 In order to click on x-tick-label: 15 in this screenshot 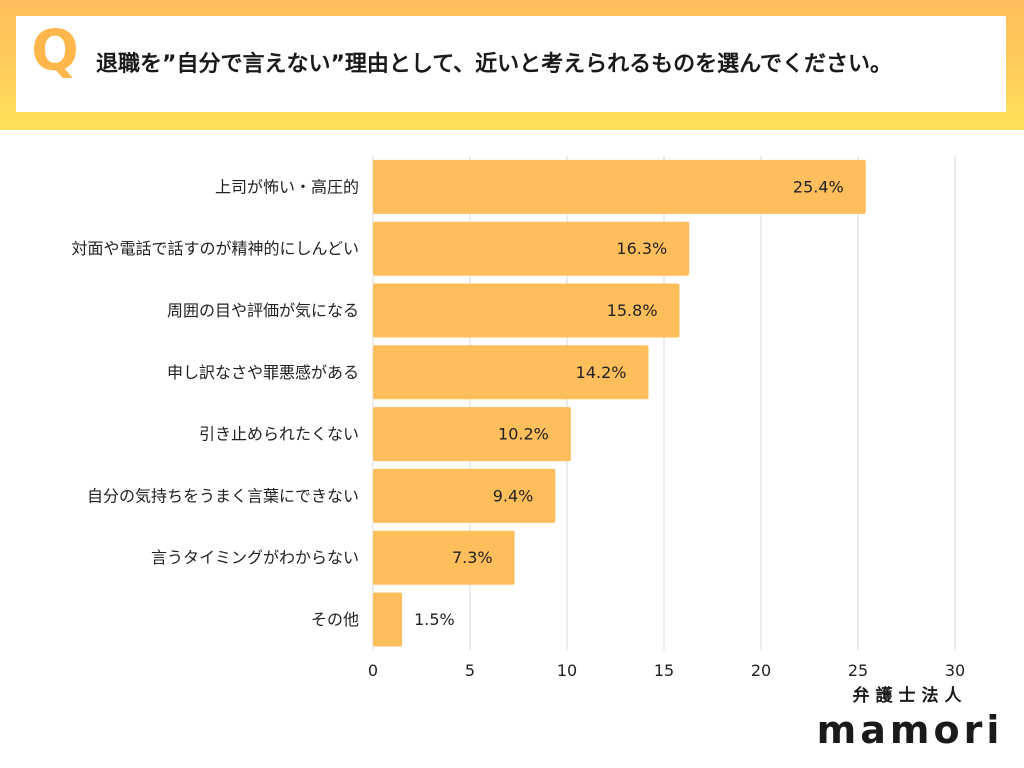, I will do `click(664, 670)`.